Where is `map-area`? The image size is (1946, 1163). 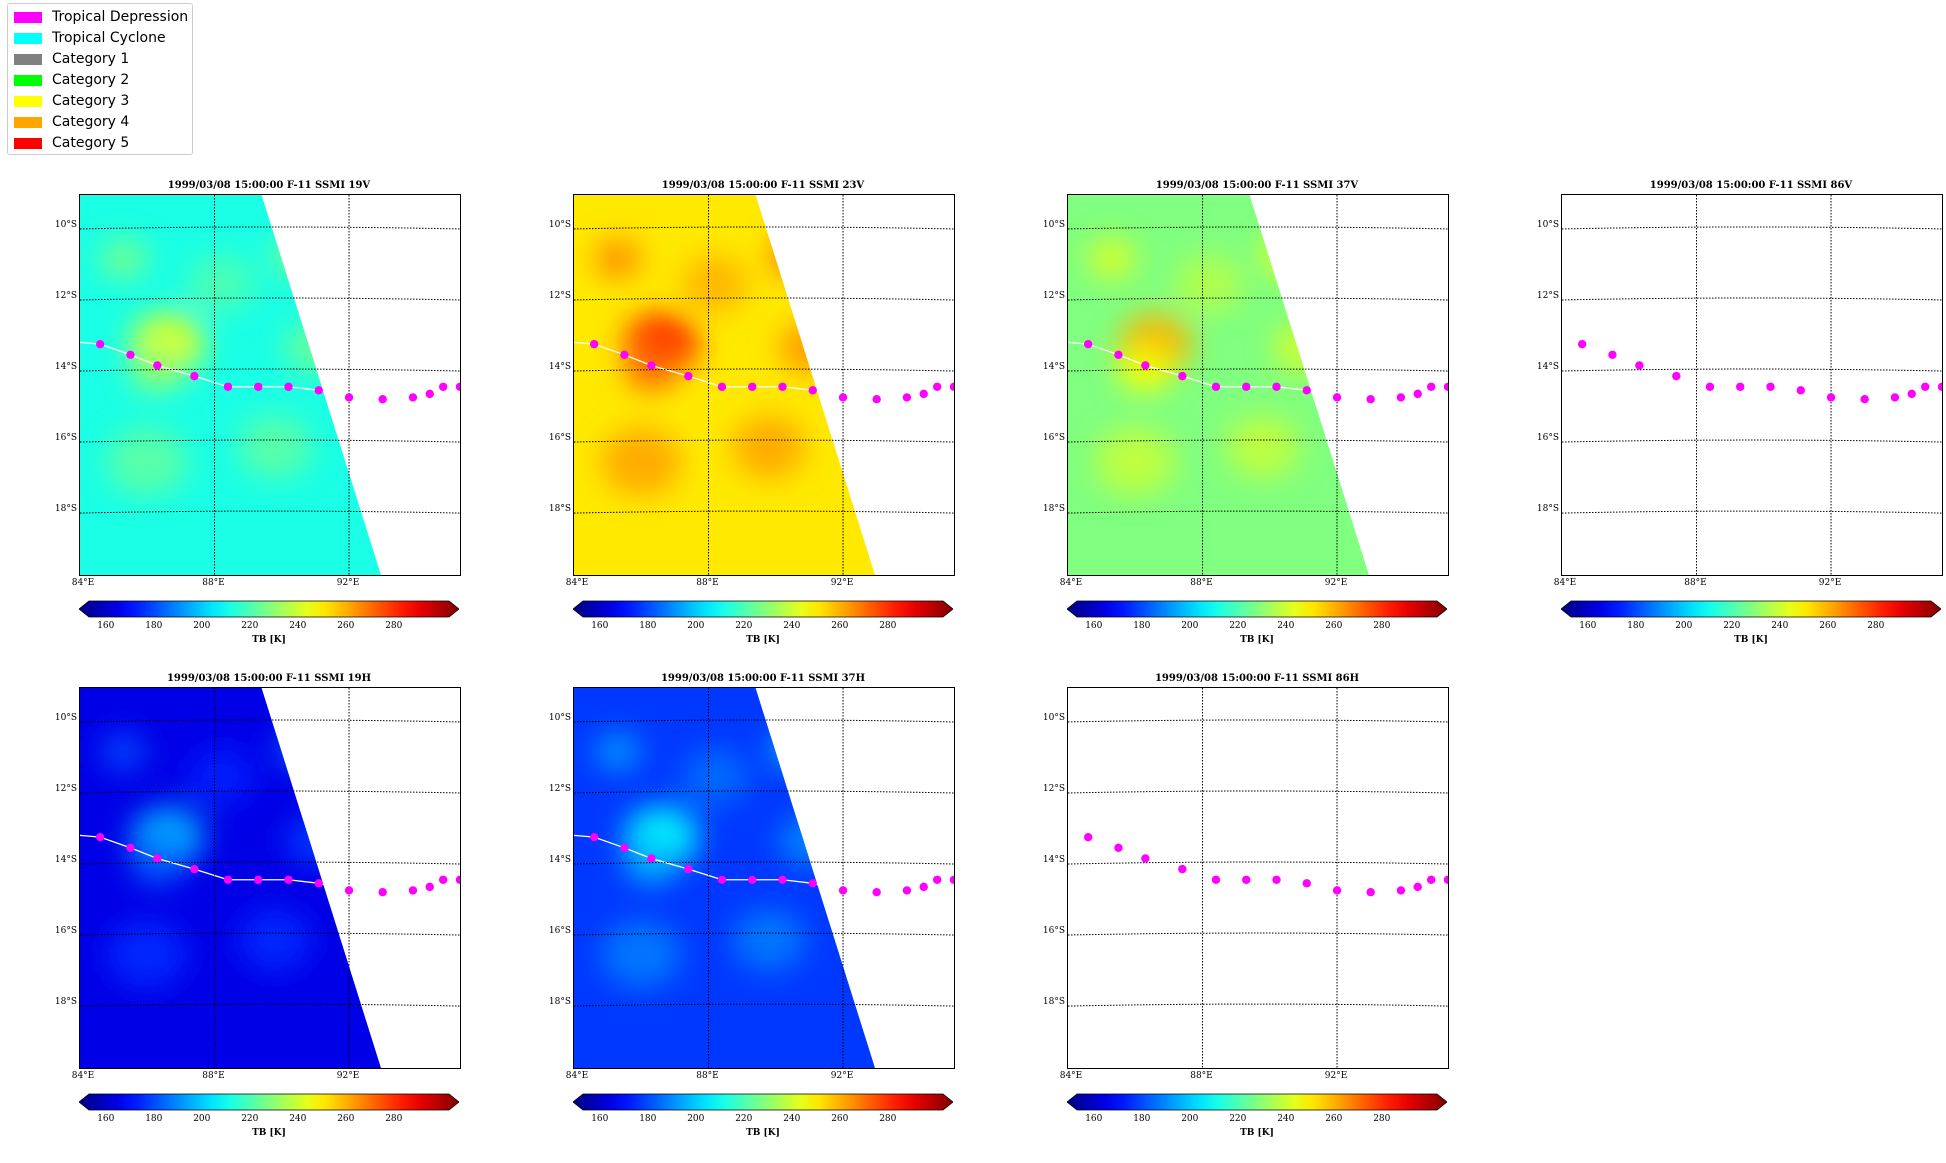
map-area is located at coordinates (1258, 878).